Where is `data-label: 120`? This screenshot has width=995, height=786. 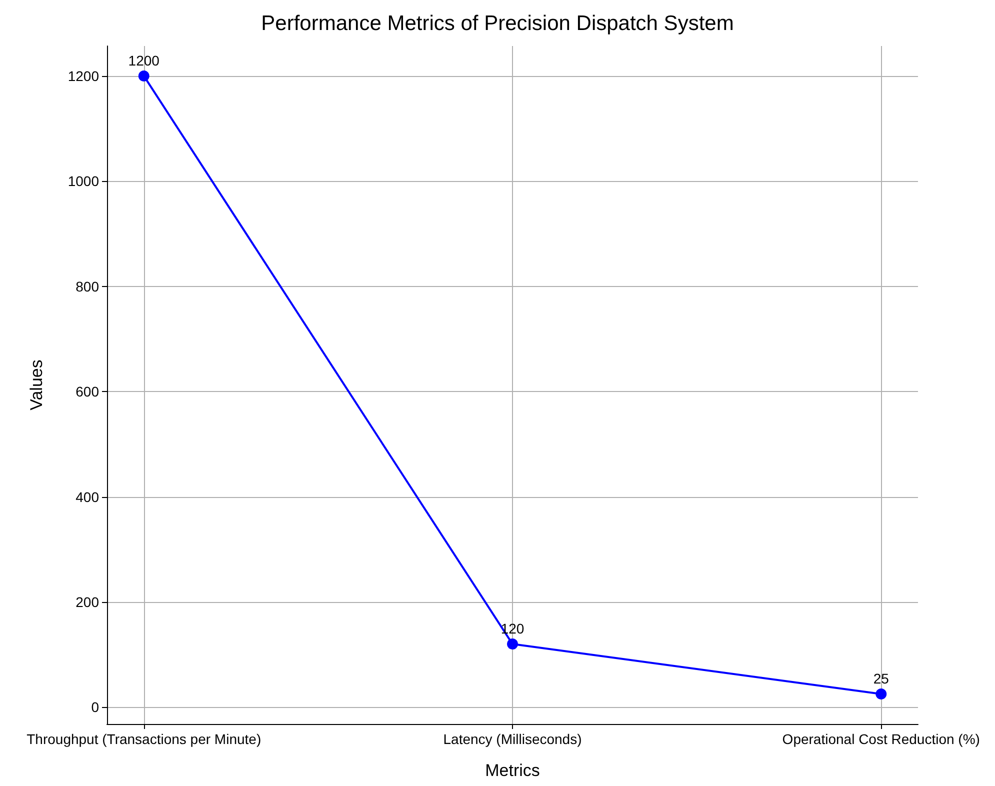
data-label: 120 is located at coordinates (512, 628).